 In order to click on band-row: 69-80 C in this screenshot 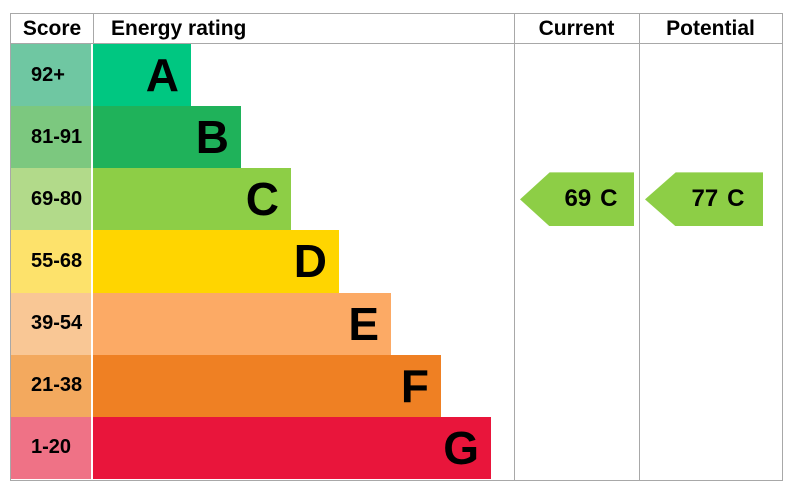, I will do `click(396, 199)`.